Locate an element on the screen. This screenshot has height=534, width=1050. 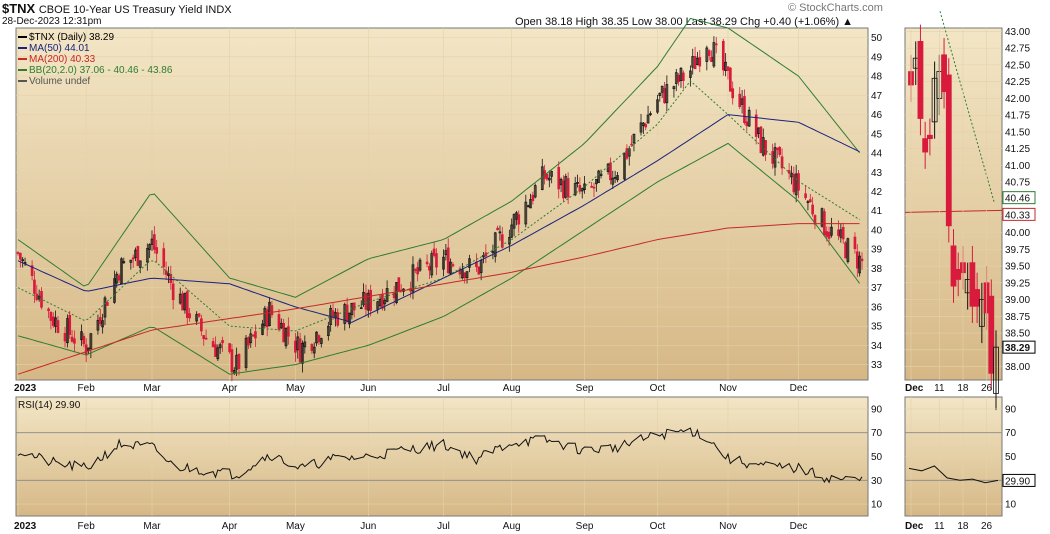
x-tick-label: Aug is located at coordinates (512, 388).